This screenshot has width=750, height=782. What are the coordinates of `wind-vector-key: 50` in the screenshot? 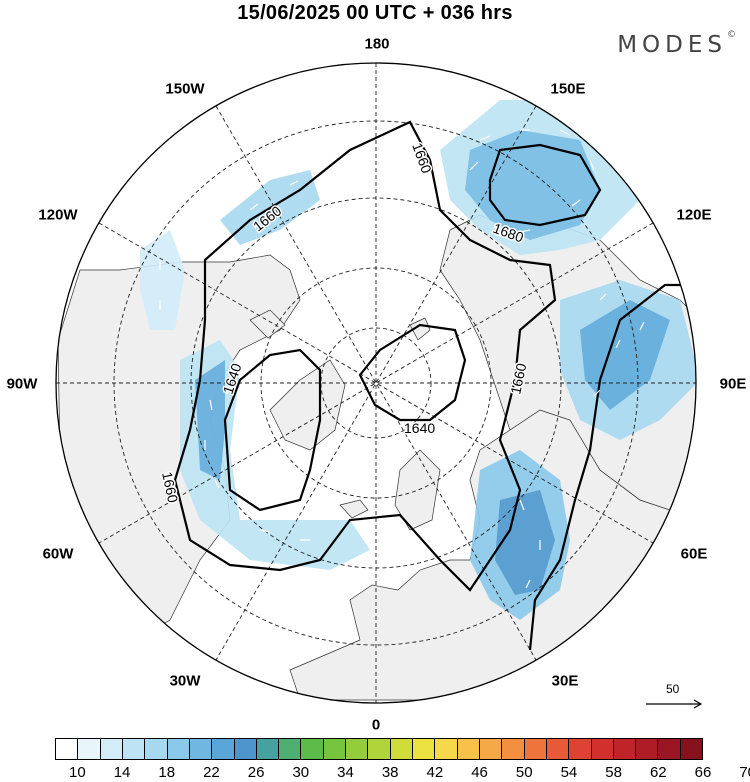 It's located at (675, 700).